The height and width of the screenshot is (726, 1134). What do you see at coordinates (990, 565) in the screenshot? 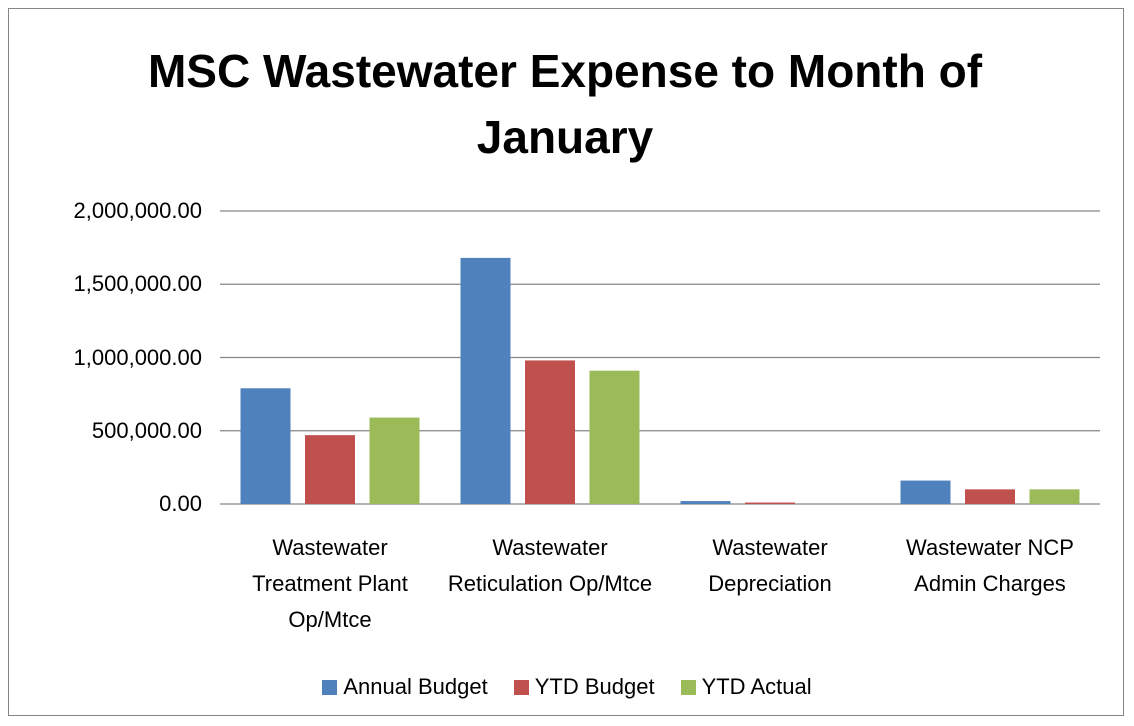
I see `x-tick-label: Wastewater NCP Admin Charges` at bounding box center [990, 565].